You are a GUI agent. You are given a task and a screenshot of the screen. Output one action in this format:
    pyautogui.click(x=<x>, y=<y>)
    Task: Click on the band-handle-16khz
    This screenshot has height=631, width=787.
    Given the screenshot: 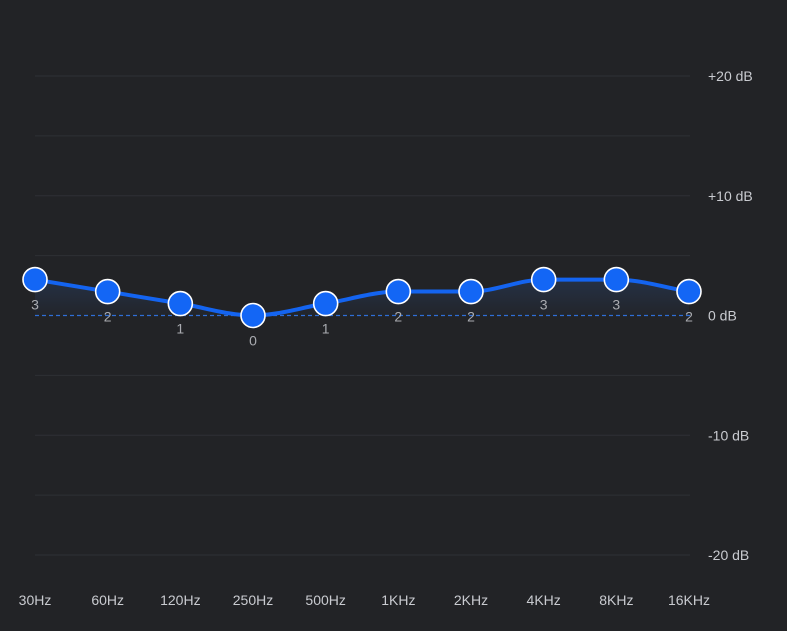 What is the action you would take?
    pyautogui.click(x=689, y=291)
    